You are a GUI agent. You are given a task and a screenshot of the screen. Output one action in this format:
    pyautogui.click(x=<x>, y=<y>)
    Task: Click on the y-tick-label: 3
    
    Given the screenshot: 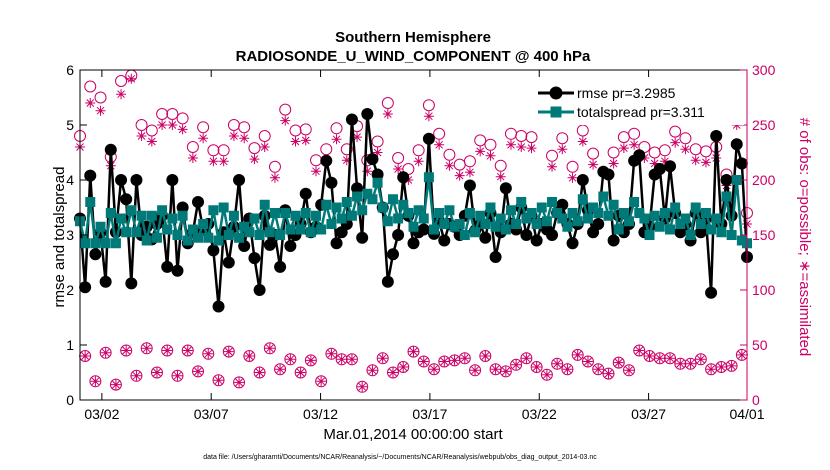 What is the action you would take?
    pyautogui.click(x=70, y=235)
    